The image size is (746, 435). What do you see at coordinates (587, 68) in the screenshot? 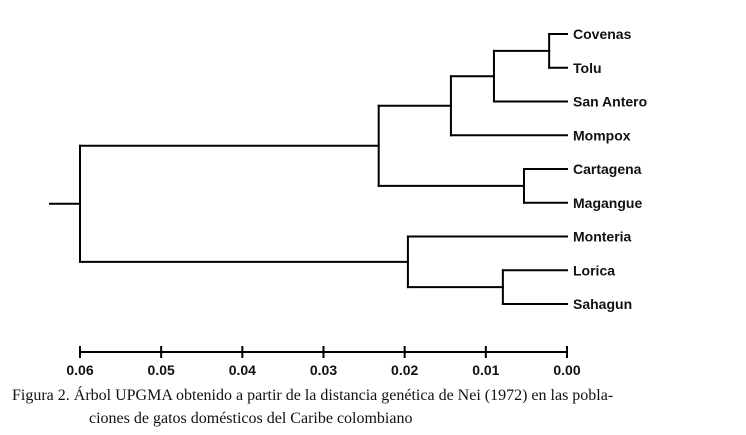
I see `leaf-label: Tolu` at bounding box center [587, 68].